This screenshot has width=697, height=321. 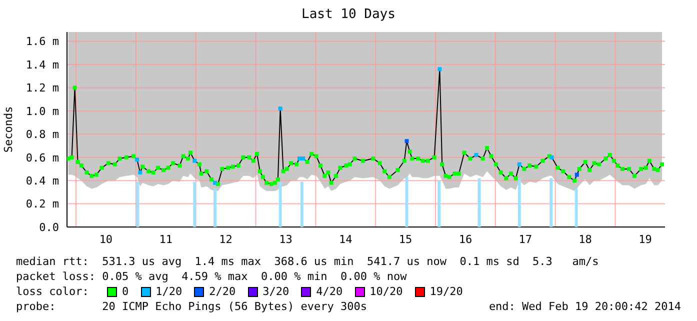 I want to click on y-tick-label: 1.6 m, so click(x=43, y=41).